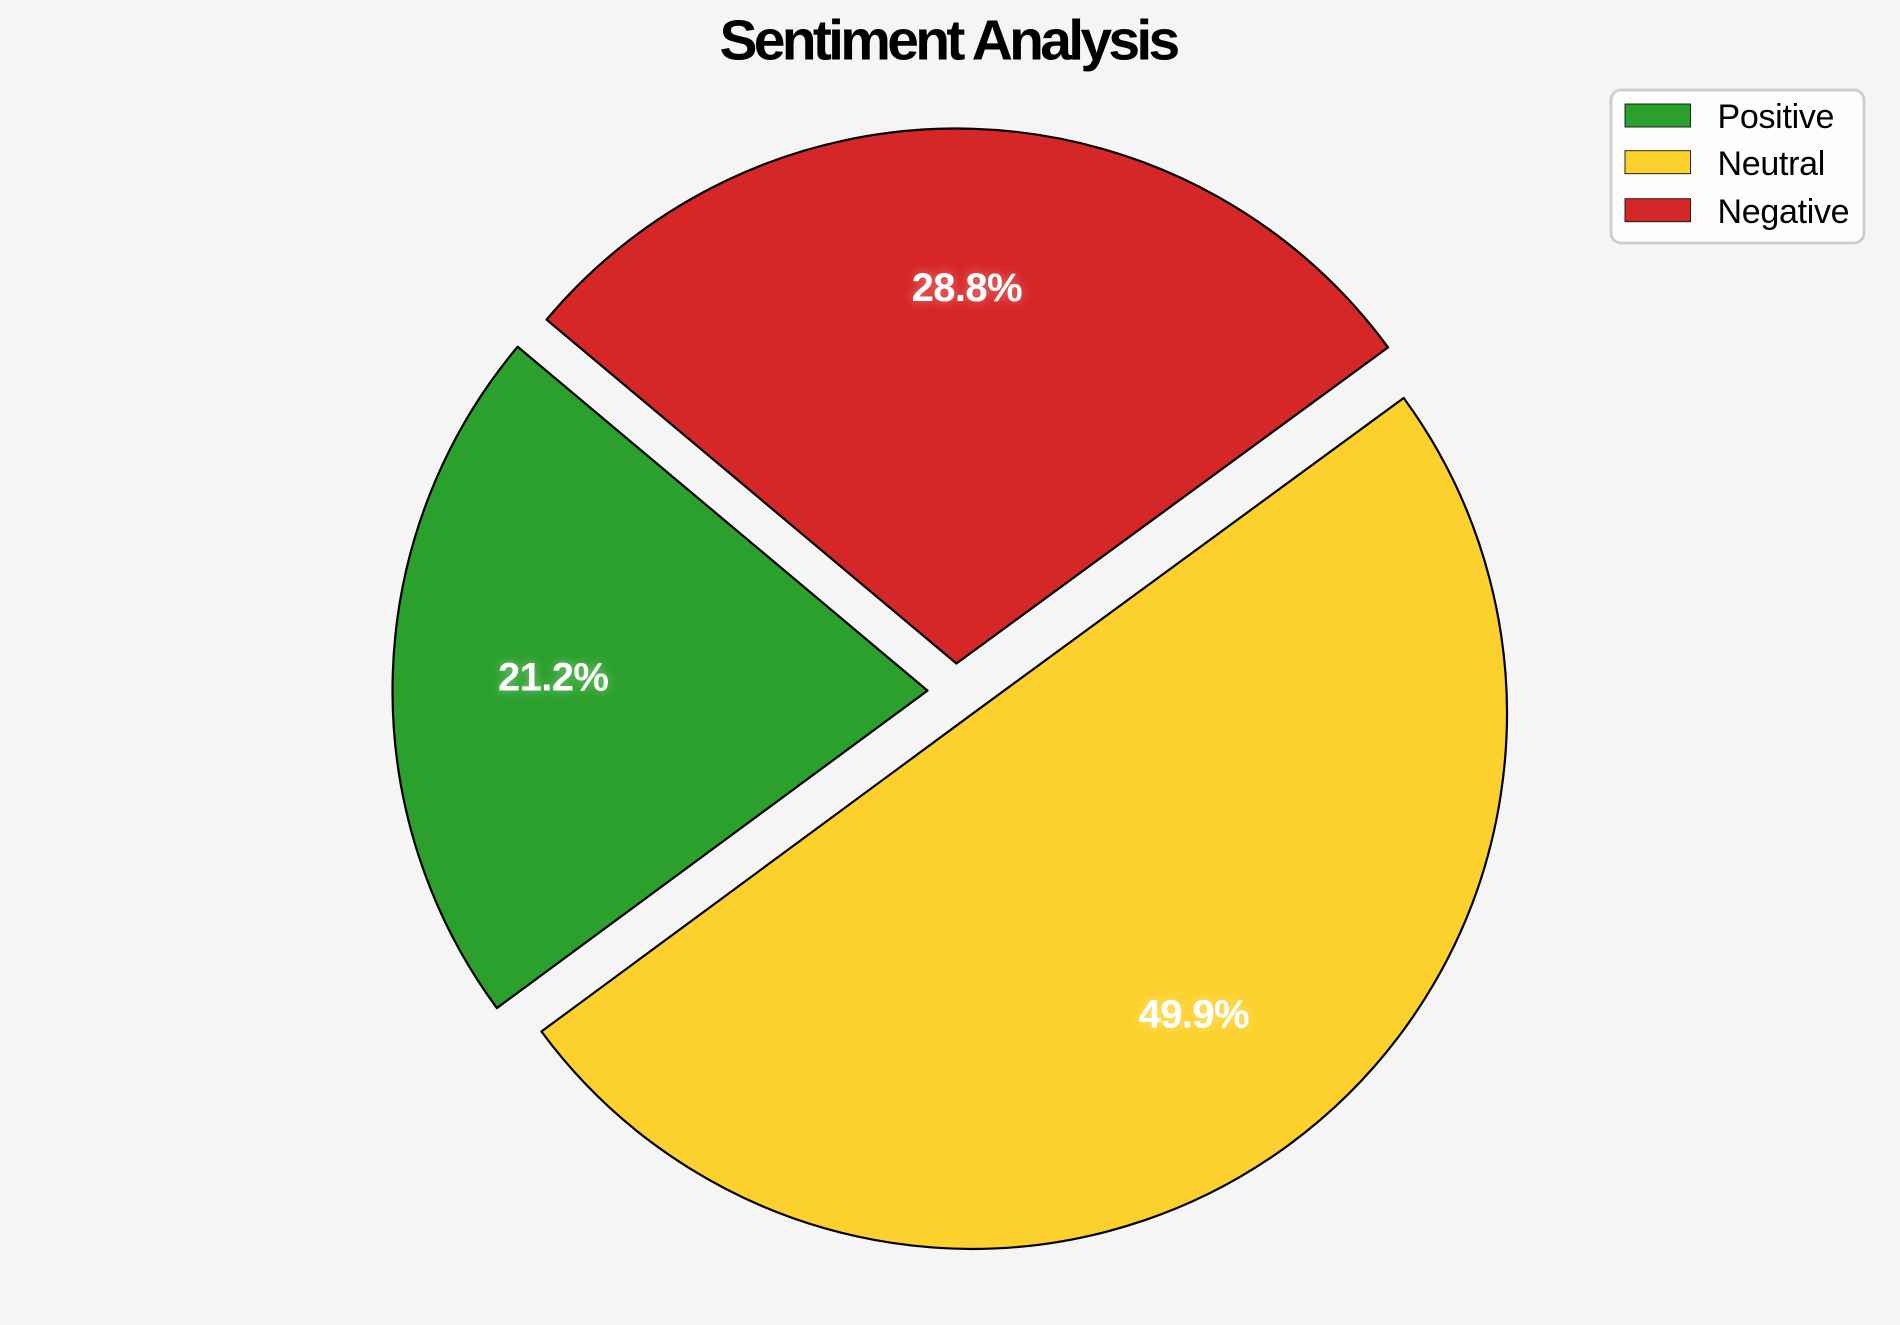 The height and width of the screenshot is (1325, 1900). I want to click on svg-text: Neutral, so click(1772, 164).